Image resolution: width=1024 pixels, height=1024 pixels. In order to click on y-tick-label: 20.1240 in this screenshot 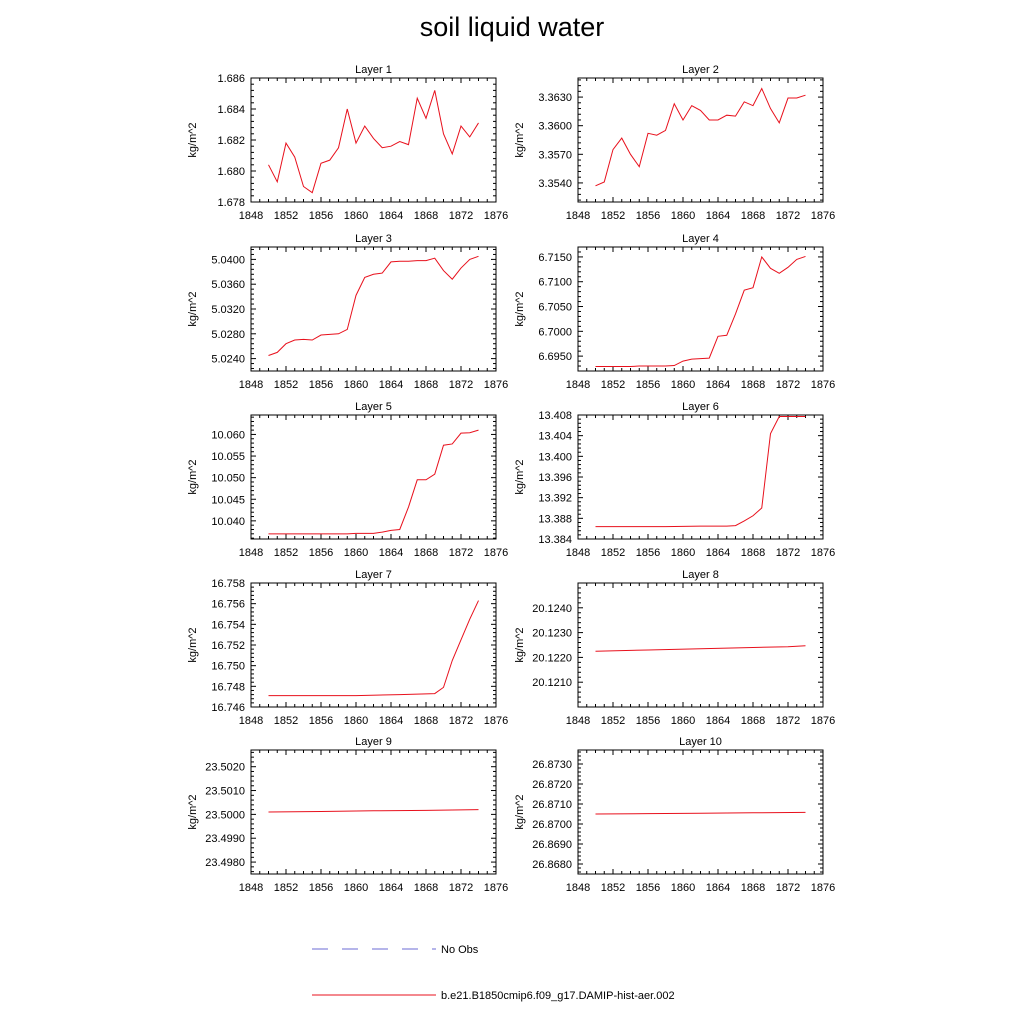, I will do `click(552, 609)`.